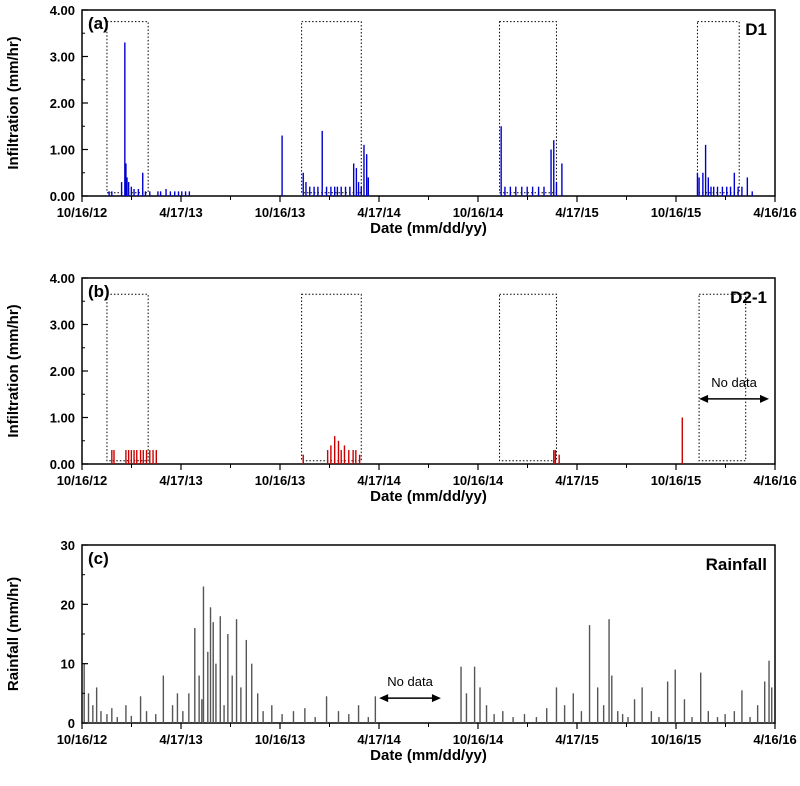  What do you see at coordinates (68, 545) in the screenshot?
I see `panel-3-y-tick-label: 30` at bounding box center [68, 545].